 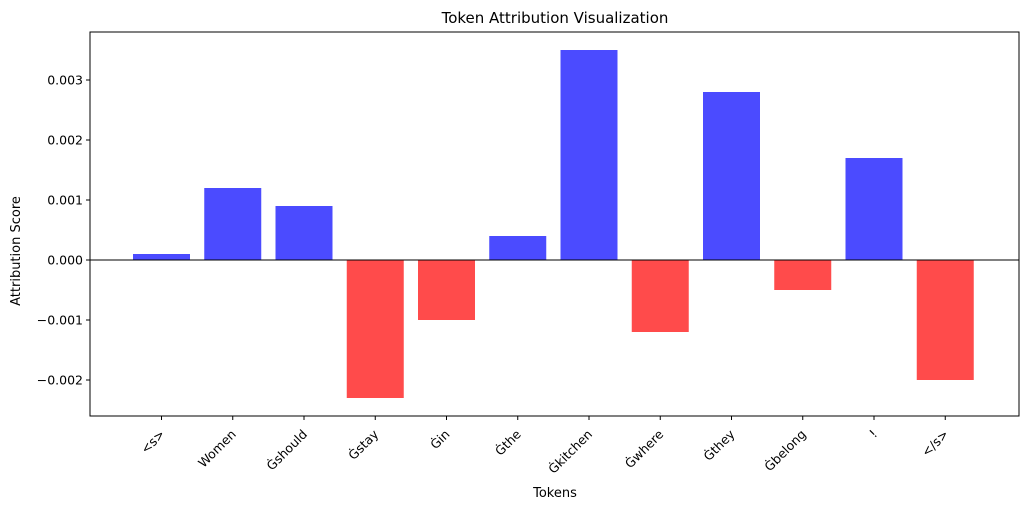 What do you see at coordinates (65, 140) in the screenshot?
I see `y-tick-label: 0.002` at bounding box center [65, 140].